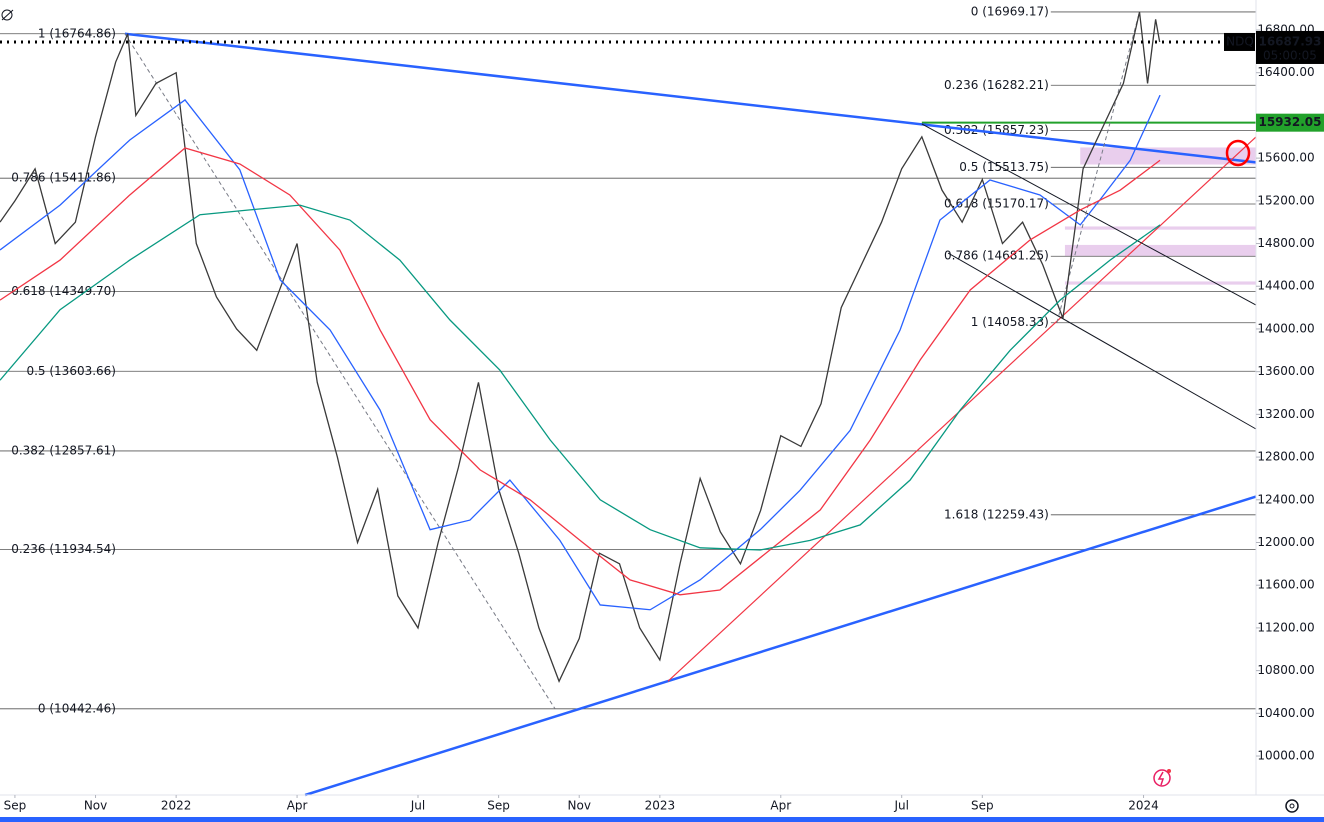 Image resolution: width=1324 pixels, height=822 pixels. I want to click on y-tick-label: 13200.00, so click(1285, 414).